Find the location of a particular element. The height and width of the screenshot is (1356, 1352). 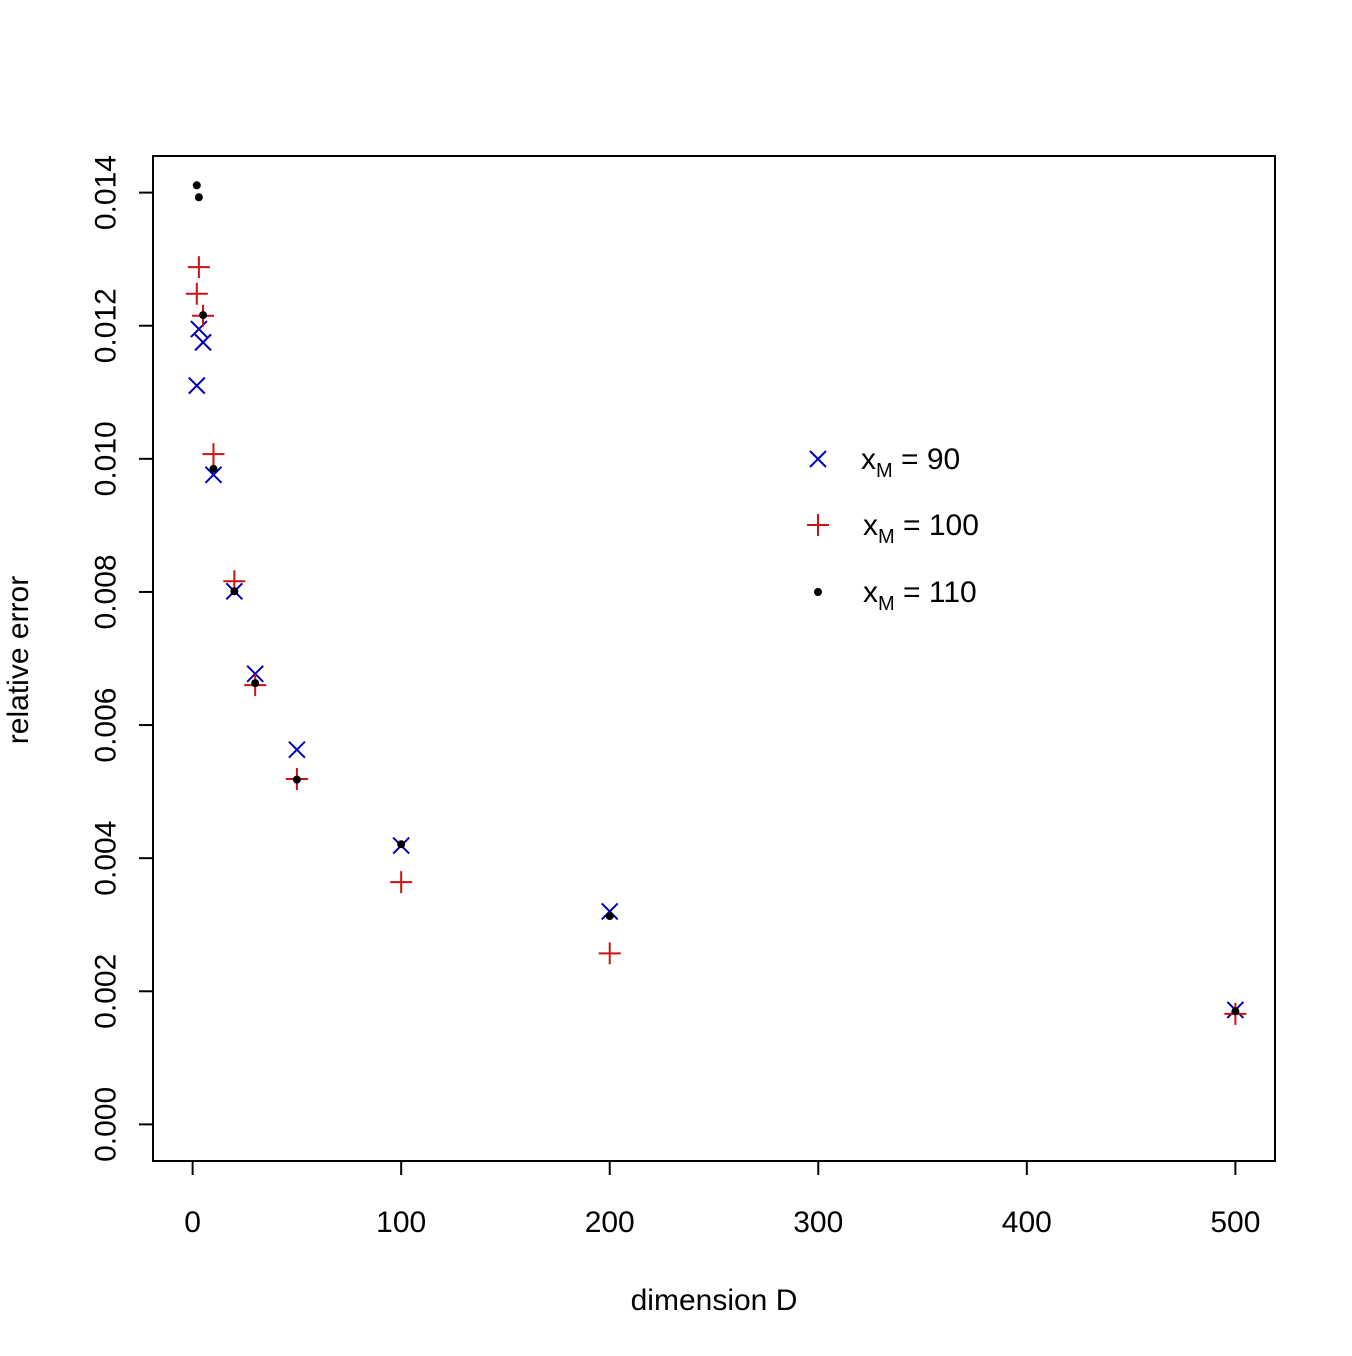

x-axis: 0 100 200 300 400 500 is located at coordinates (722, 1199).